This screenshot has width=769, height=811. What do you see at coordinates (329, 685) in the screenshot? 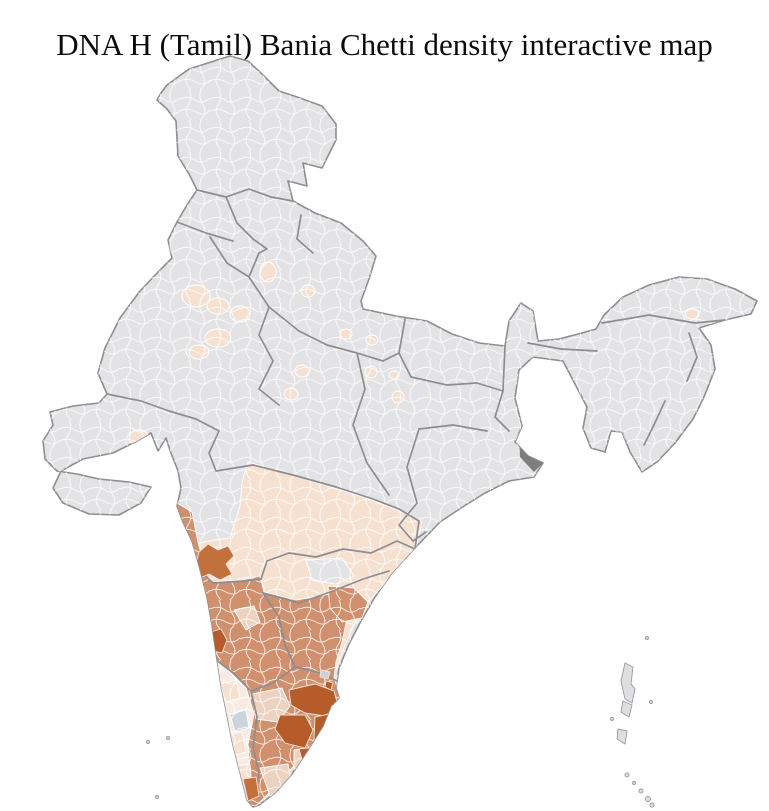
I see `district-chennai-dark` at bounding box center [329, 685].